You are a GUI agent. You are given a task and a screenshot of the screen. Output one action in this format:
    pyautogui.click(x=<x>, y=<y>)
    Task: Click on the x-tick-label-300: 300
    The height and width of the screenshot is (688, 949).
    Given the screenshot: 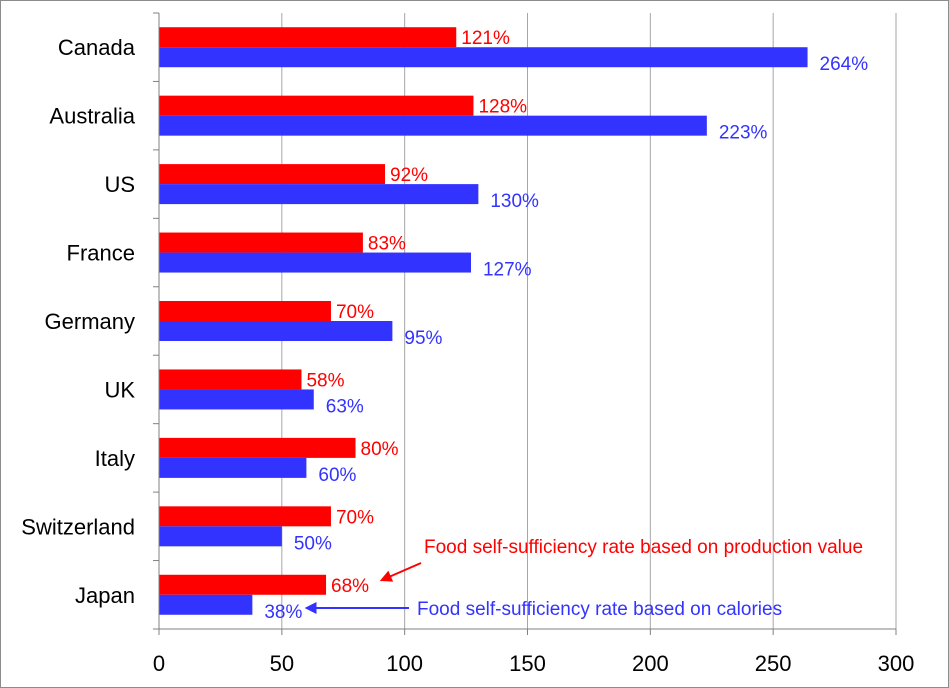 What is the action you would take?
    pyautogui.click(x=896, y=663)
    